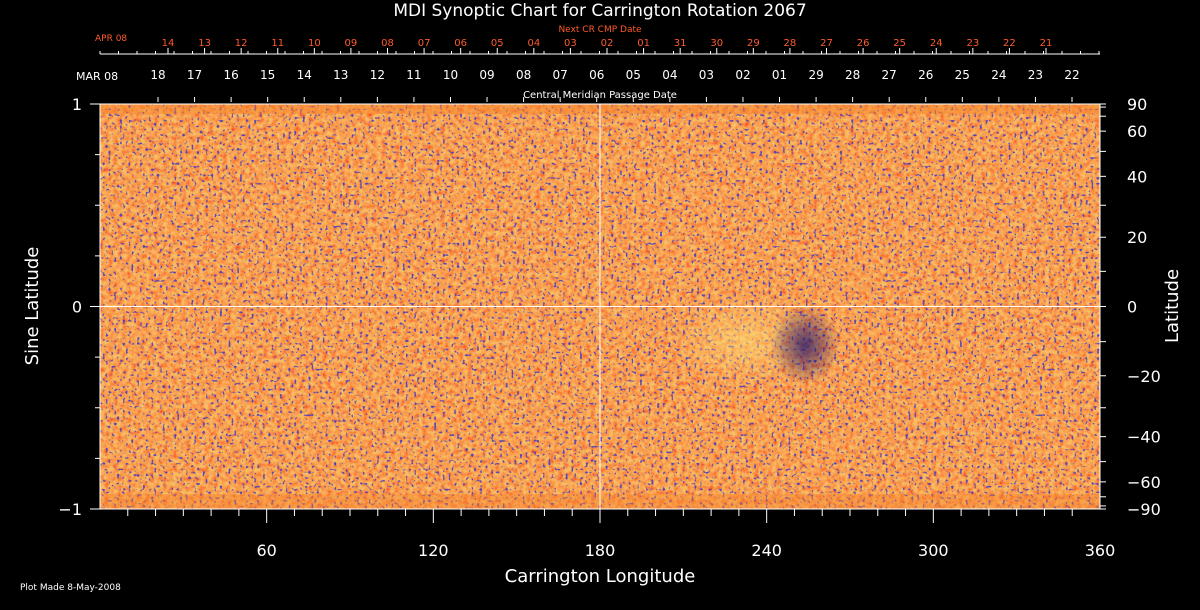 This screenshot has width=1200, height=610. I want to click on next-cmp-day-label: 21, so click(1046, 43).